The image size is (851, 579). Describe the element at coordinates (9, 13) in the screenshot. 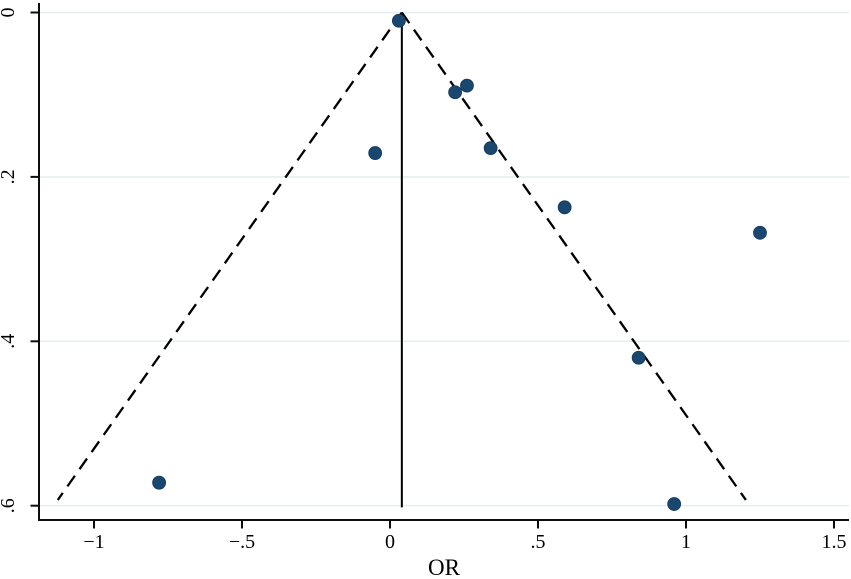

I see `y-tick-label: 0` at that location.